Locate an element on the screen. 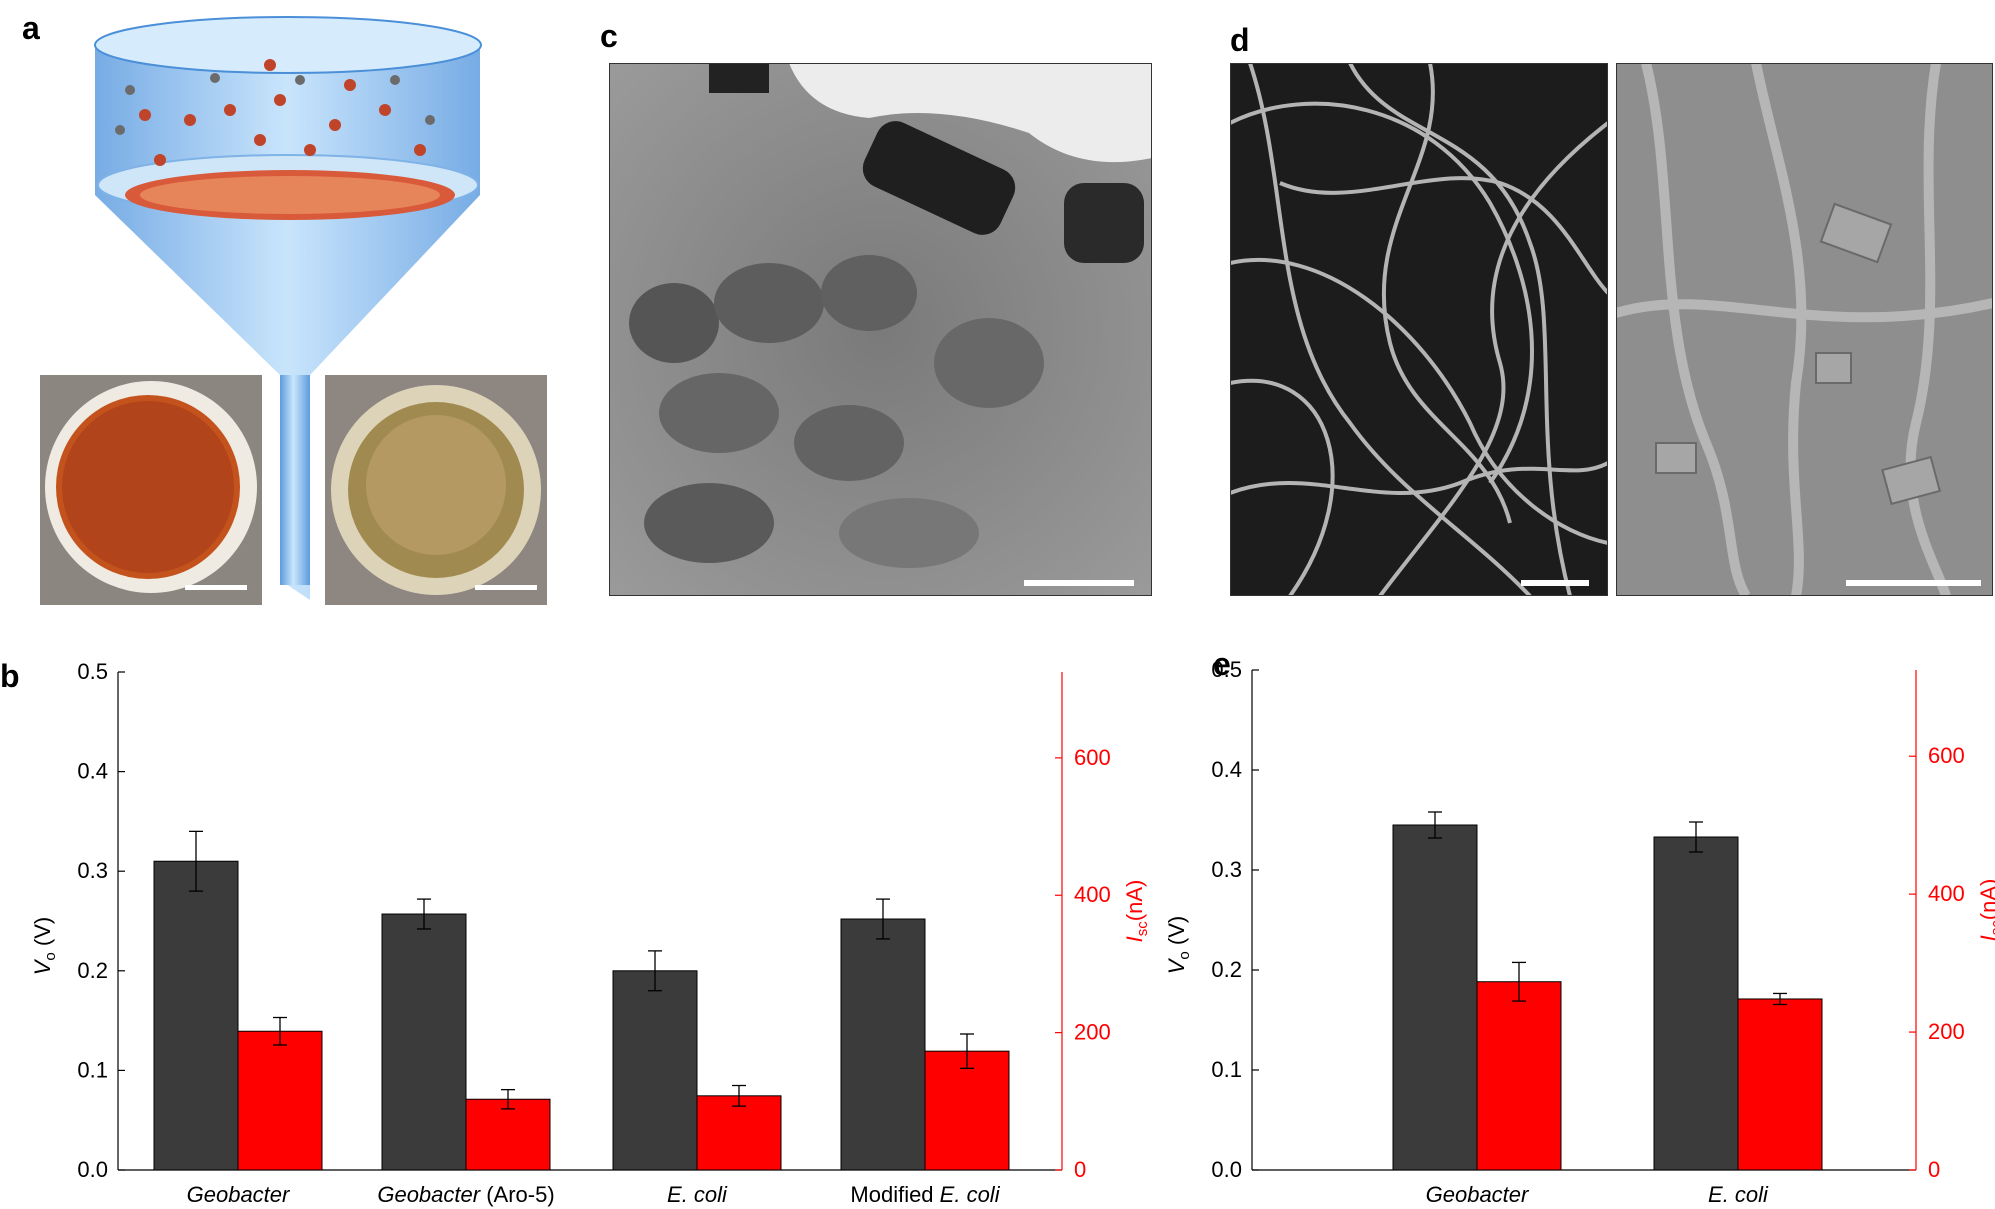  funnel-illustration is located at coordinates (288, 308).